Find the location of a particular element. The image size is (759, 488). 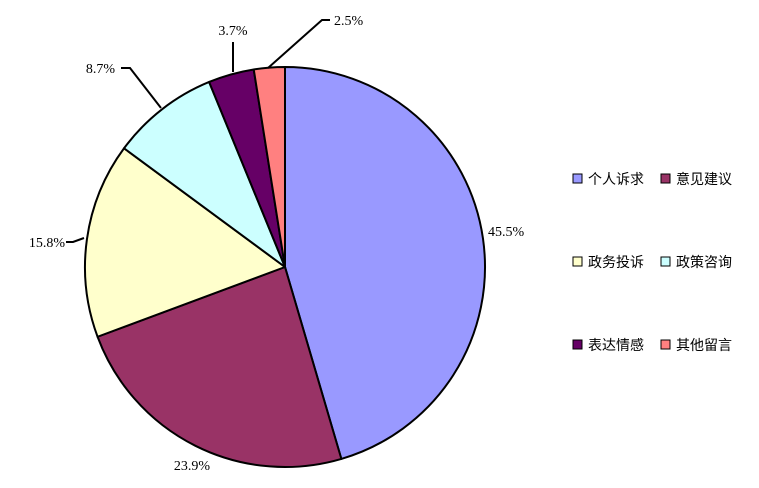

legend-label-4: 政策咨询 is located at coordinates (704, 262).